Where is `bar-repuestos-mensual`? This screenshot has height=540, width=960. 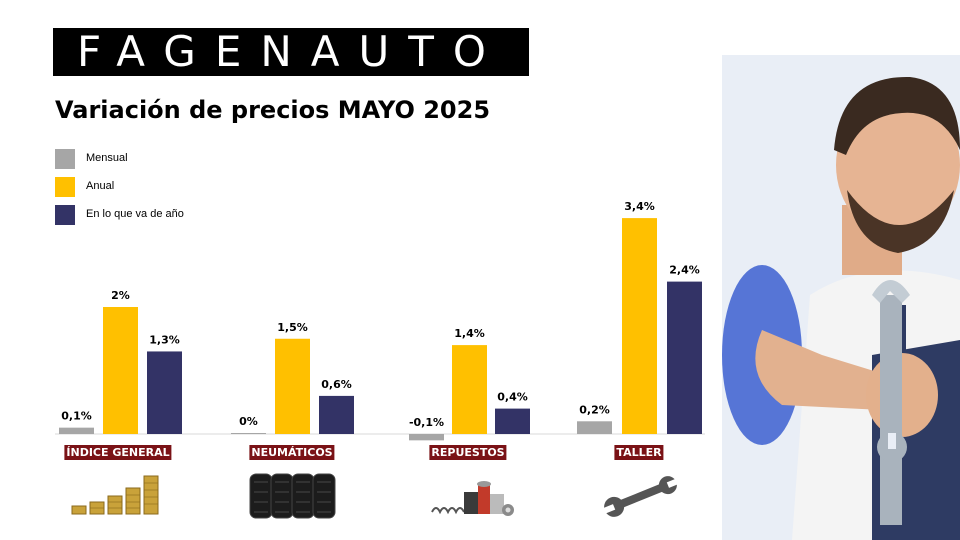 bar-repuestos-mensual is located at coordinates (426, 437).